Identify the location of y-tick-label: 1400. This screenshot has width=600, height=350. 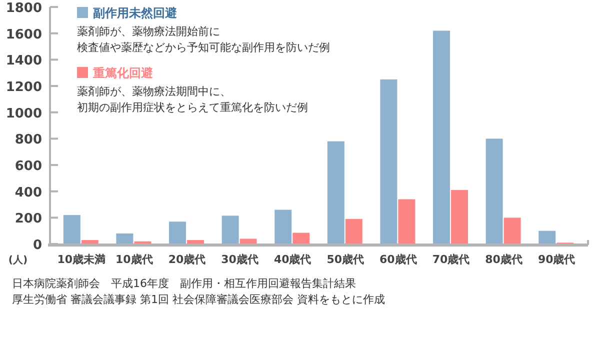
(24, 61).